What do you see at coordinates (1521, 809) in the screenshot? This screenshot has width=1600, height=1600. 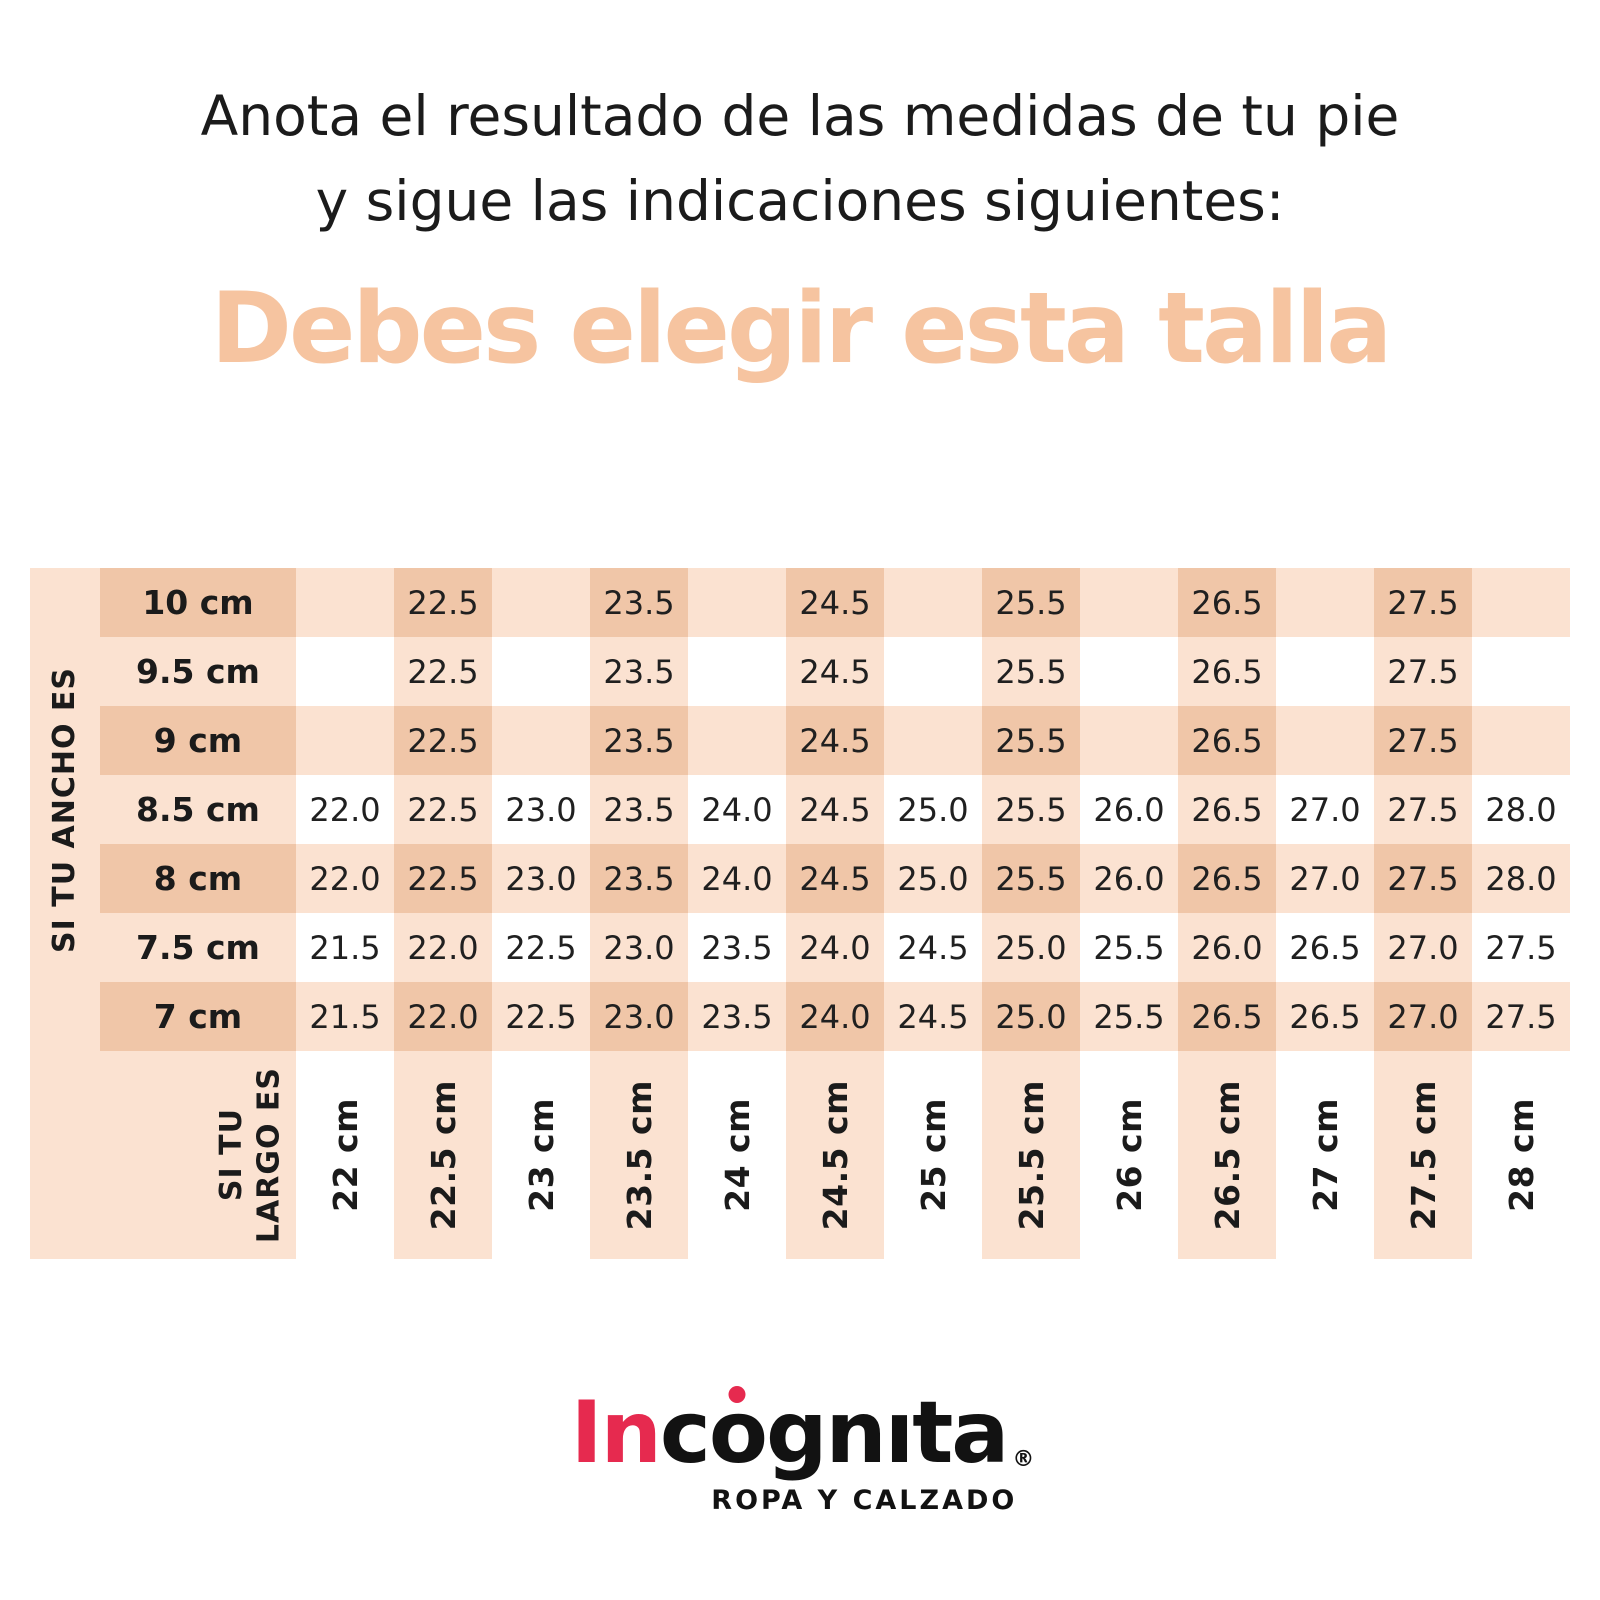 I see `size-cell: 28.0` at bounding box center [1521, 809].